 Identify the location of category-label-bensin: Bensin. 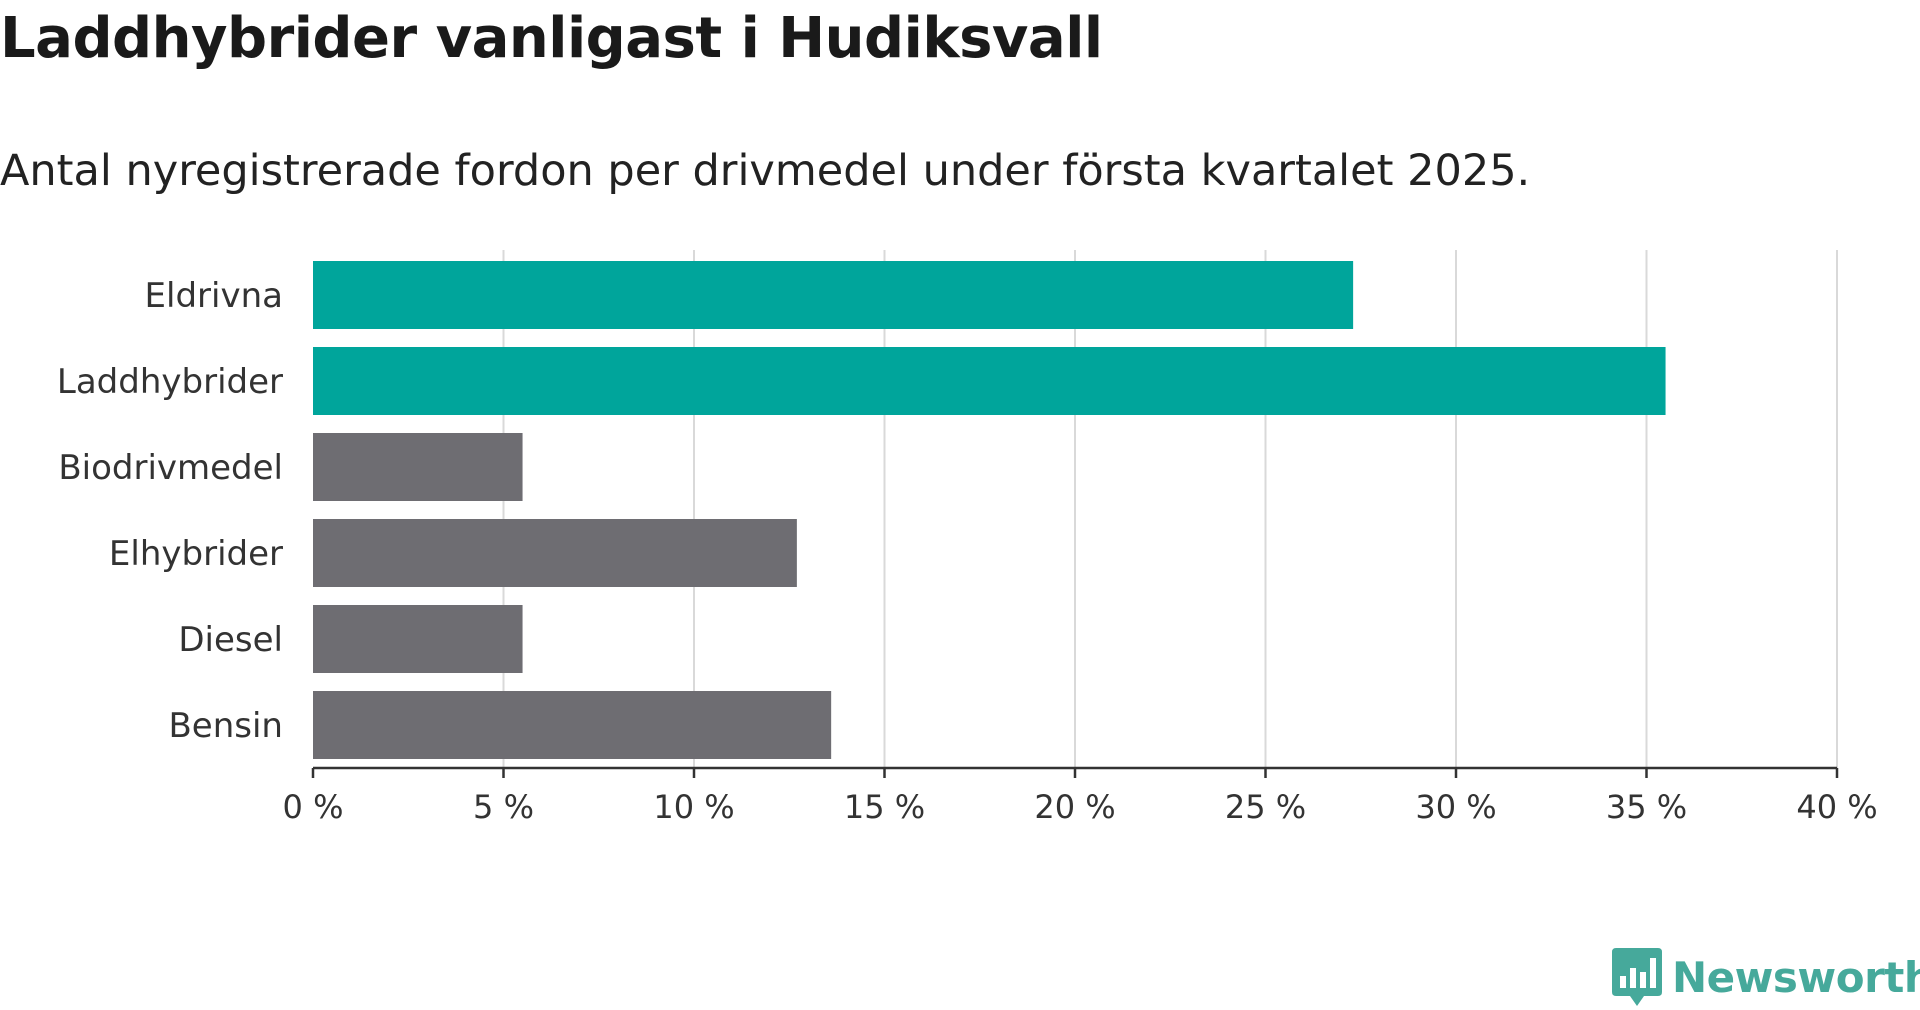
(225, 726).